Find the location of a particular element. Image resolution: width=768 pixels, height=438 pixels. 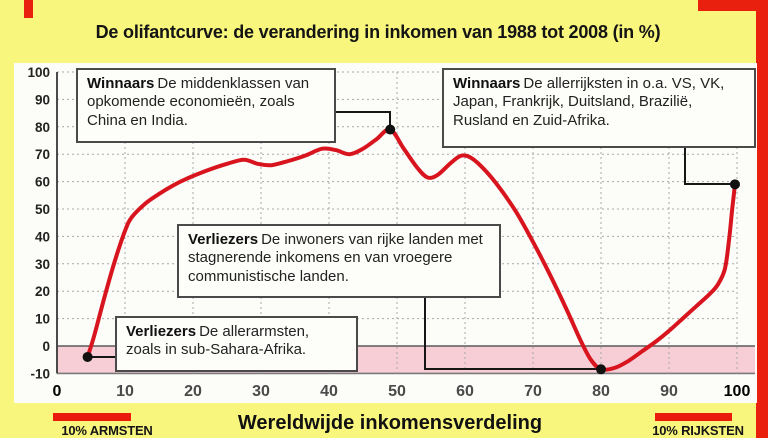

red-border-top-right is located at coordinates (733, 5).